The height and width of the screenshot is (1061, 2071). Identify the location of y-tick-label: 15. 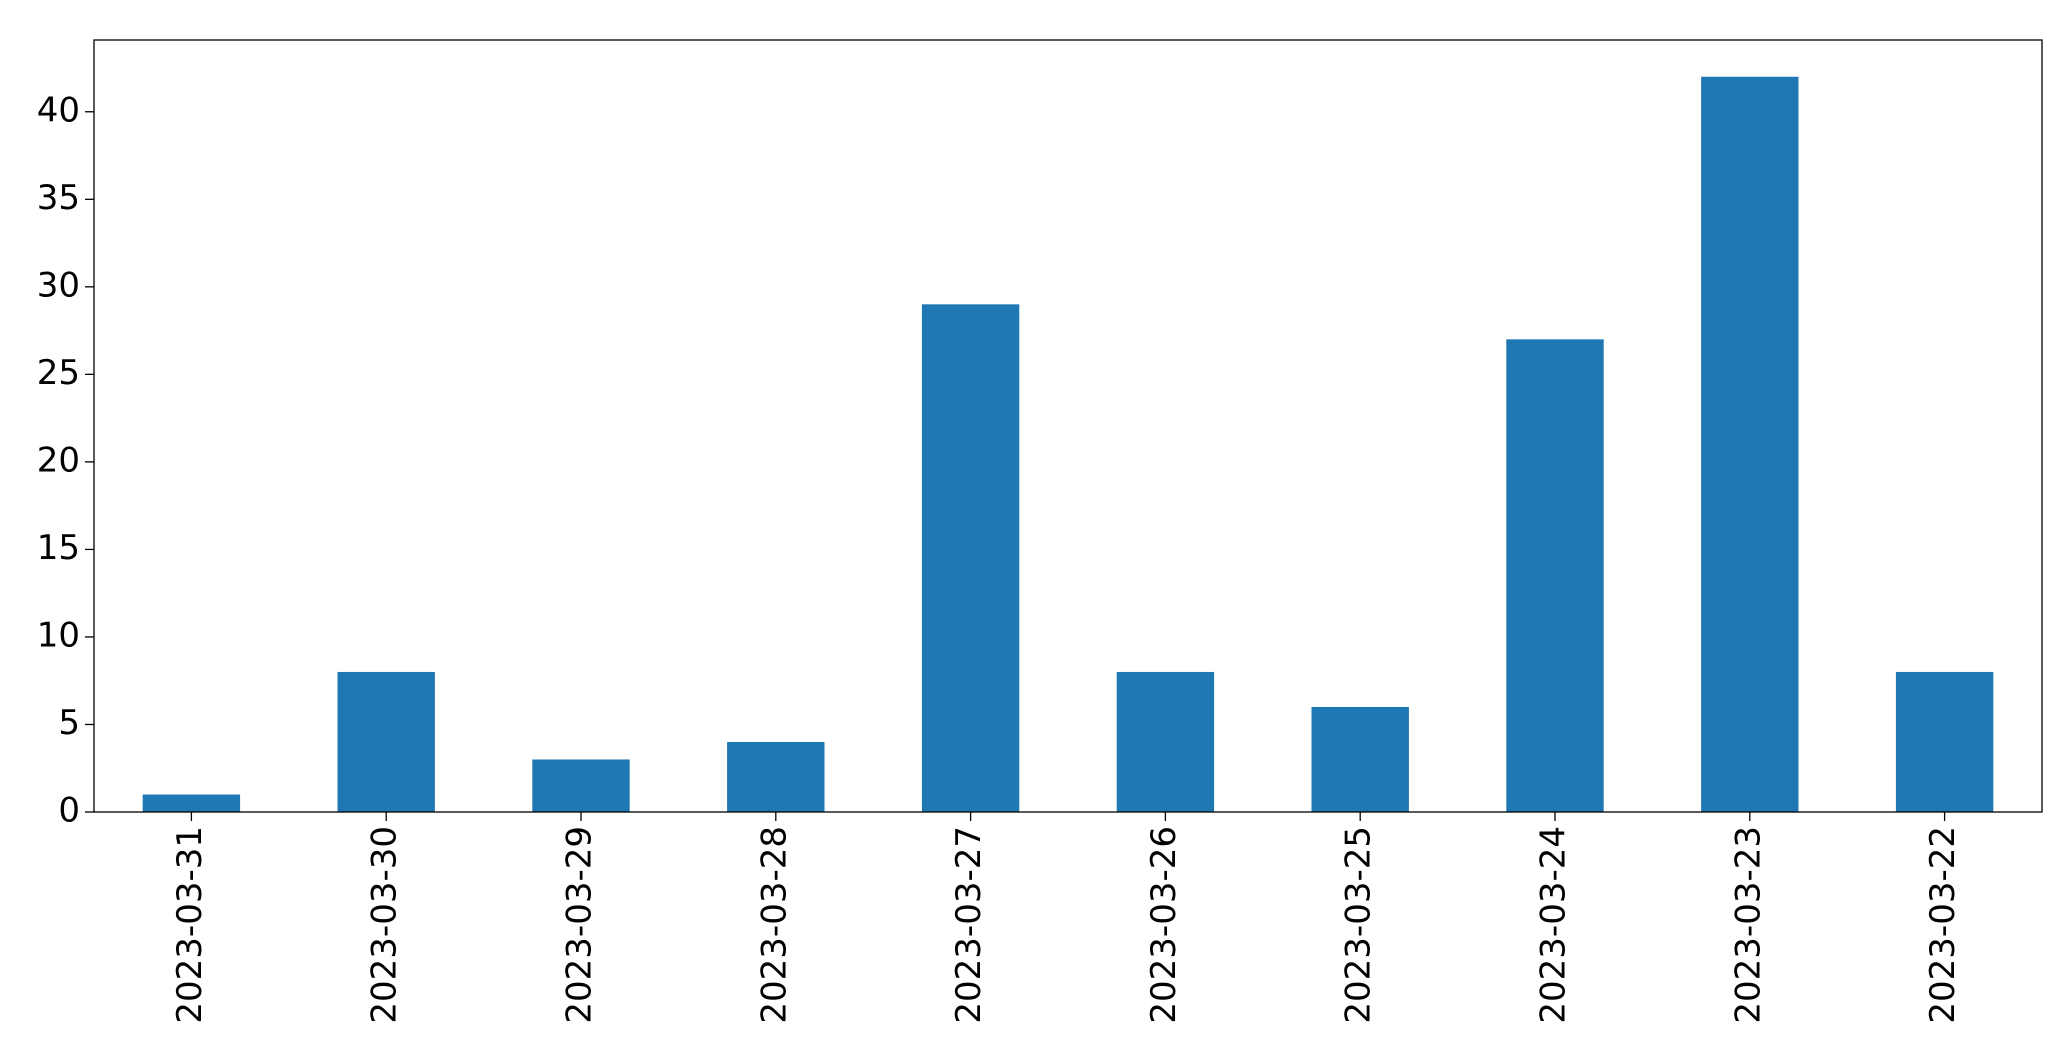
(58, 548).